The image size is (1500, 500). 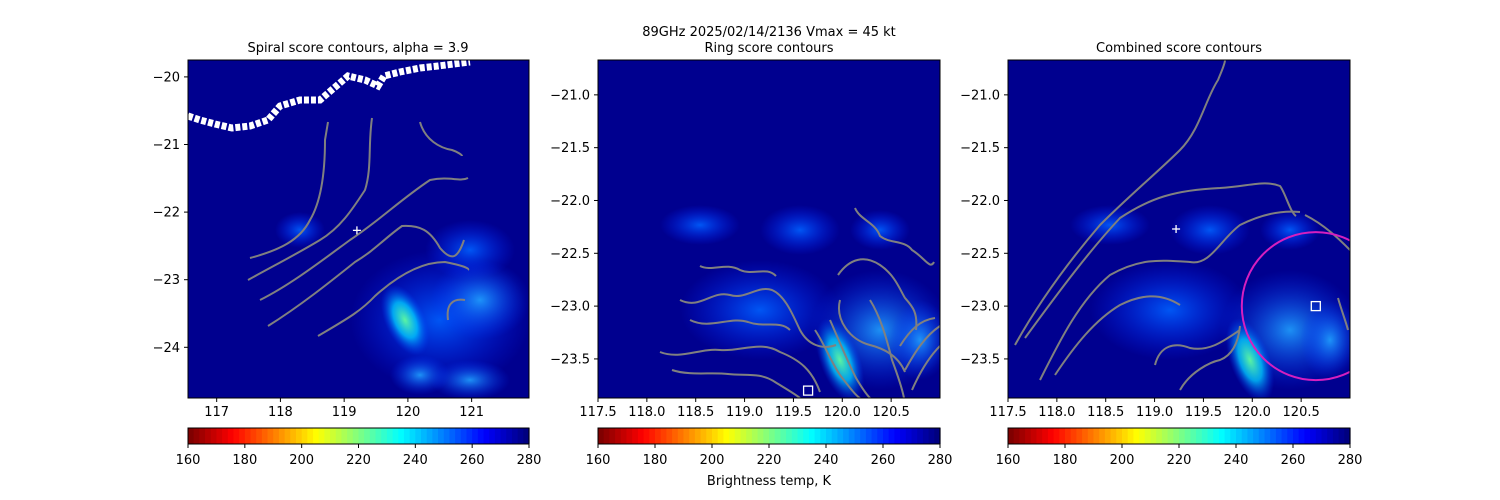 What do you see at coordinates (769, 481) in the screenshot?
I see `colorbar-label: Brightness temp, K` at bounding box center [769, 481].